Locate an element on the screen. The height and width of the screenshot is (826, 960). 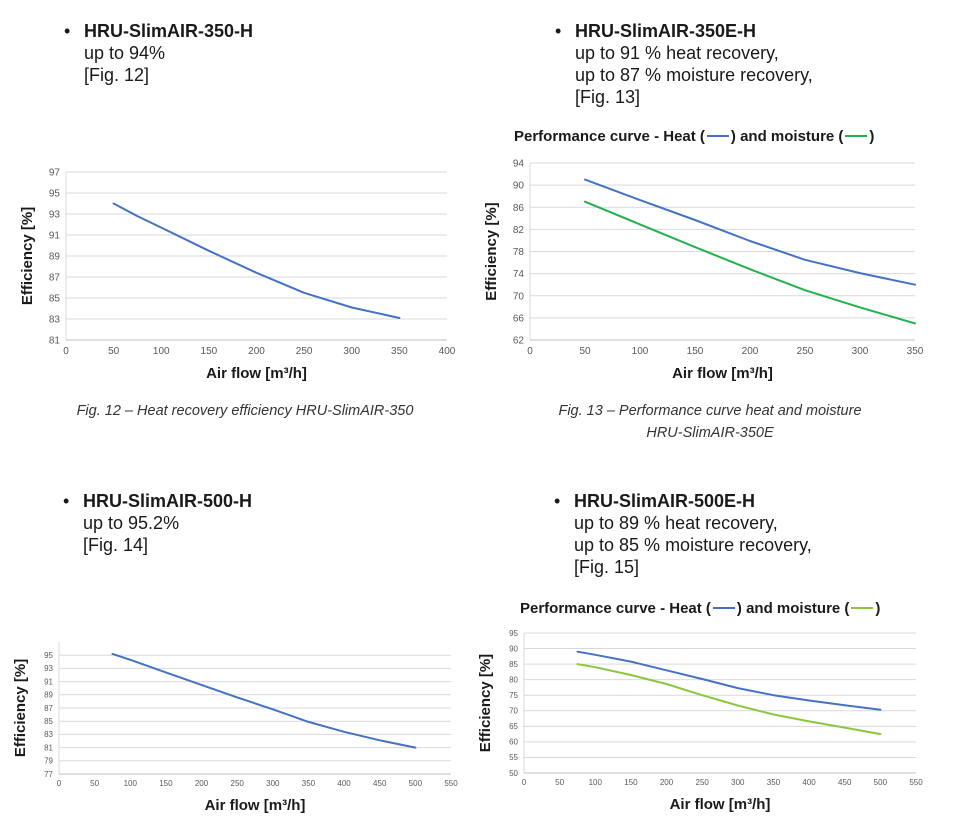
product-title: HRU-SlimAIR-350E-H is located at coordinates (684, 31).